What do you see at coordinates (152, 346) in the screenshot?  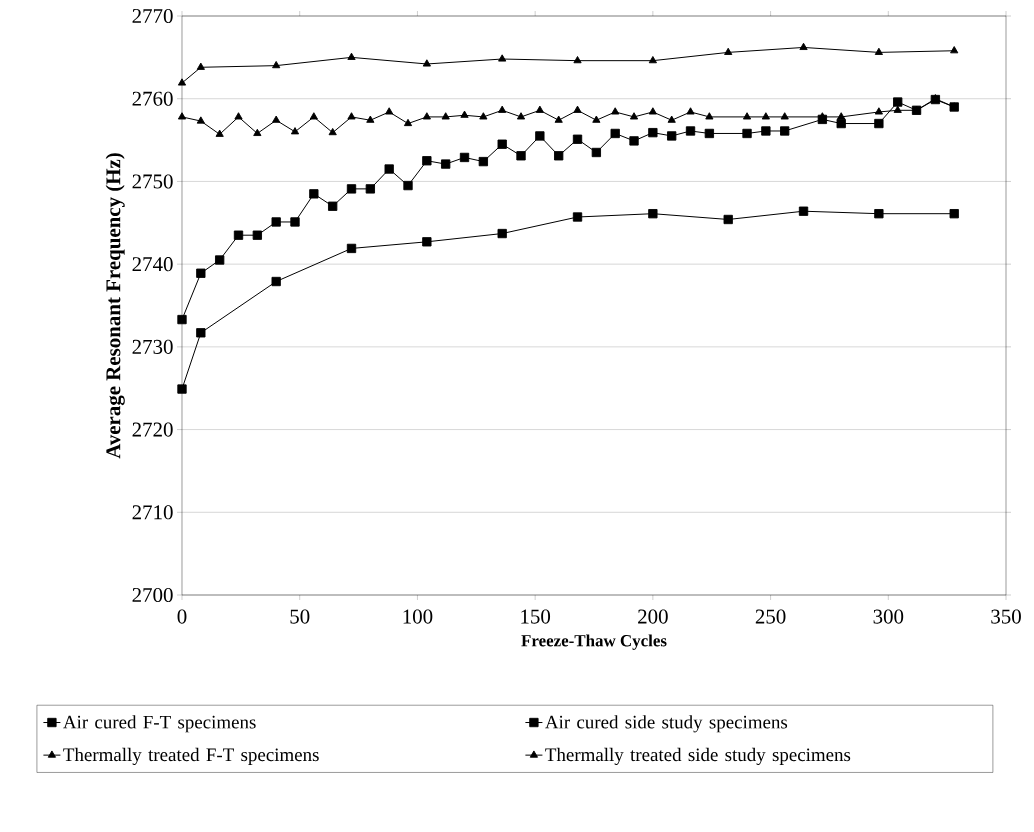 I see `y-tick-label: 2730` at bounding box center [152, 346].